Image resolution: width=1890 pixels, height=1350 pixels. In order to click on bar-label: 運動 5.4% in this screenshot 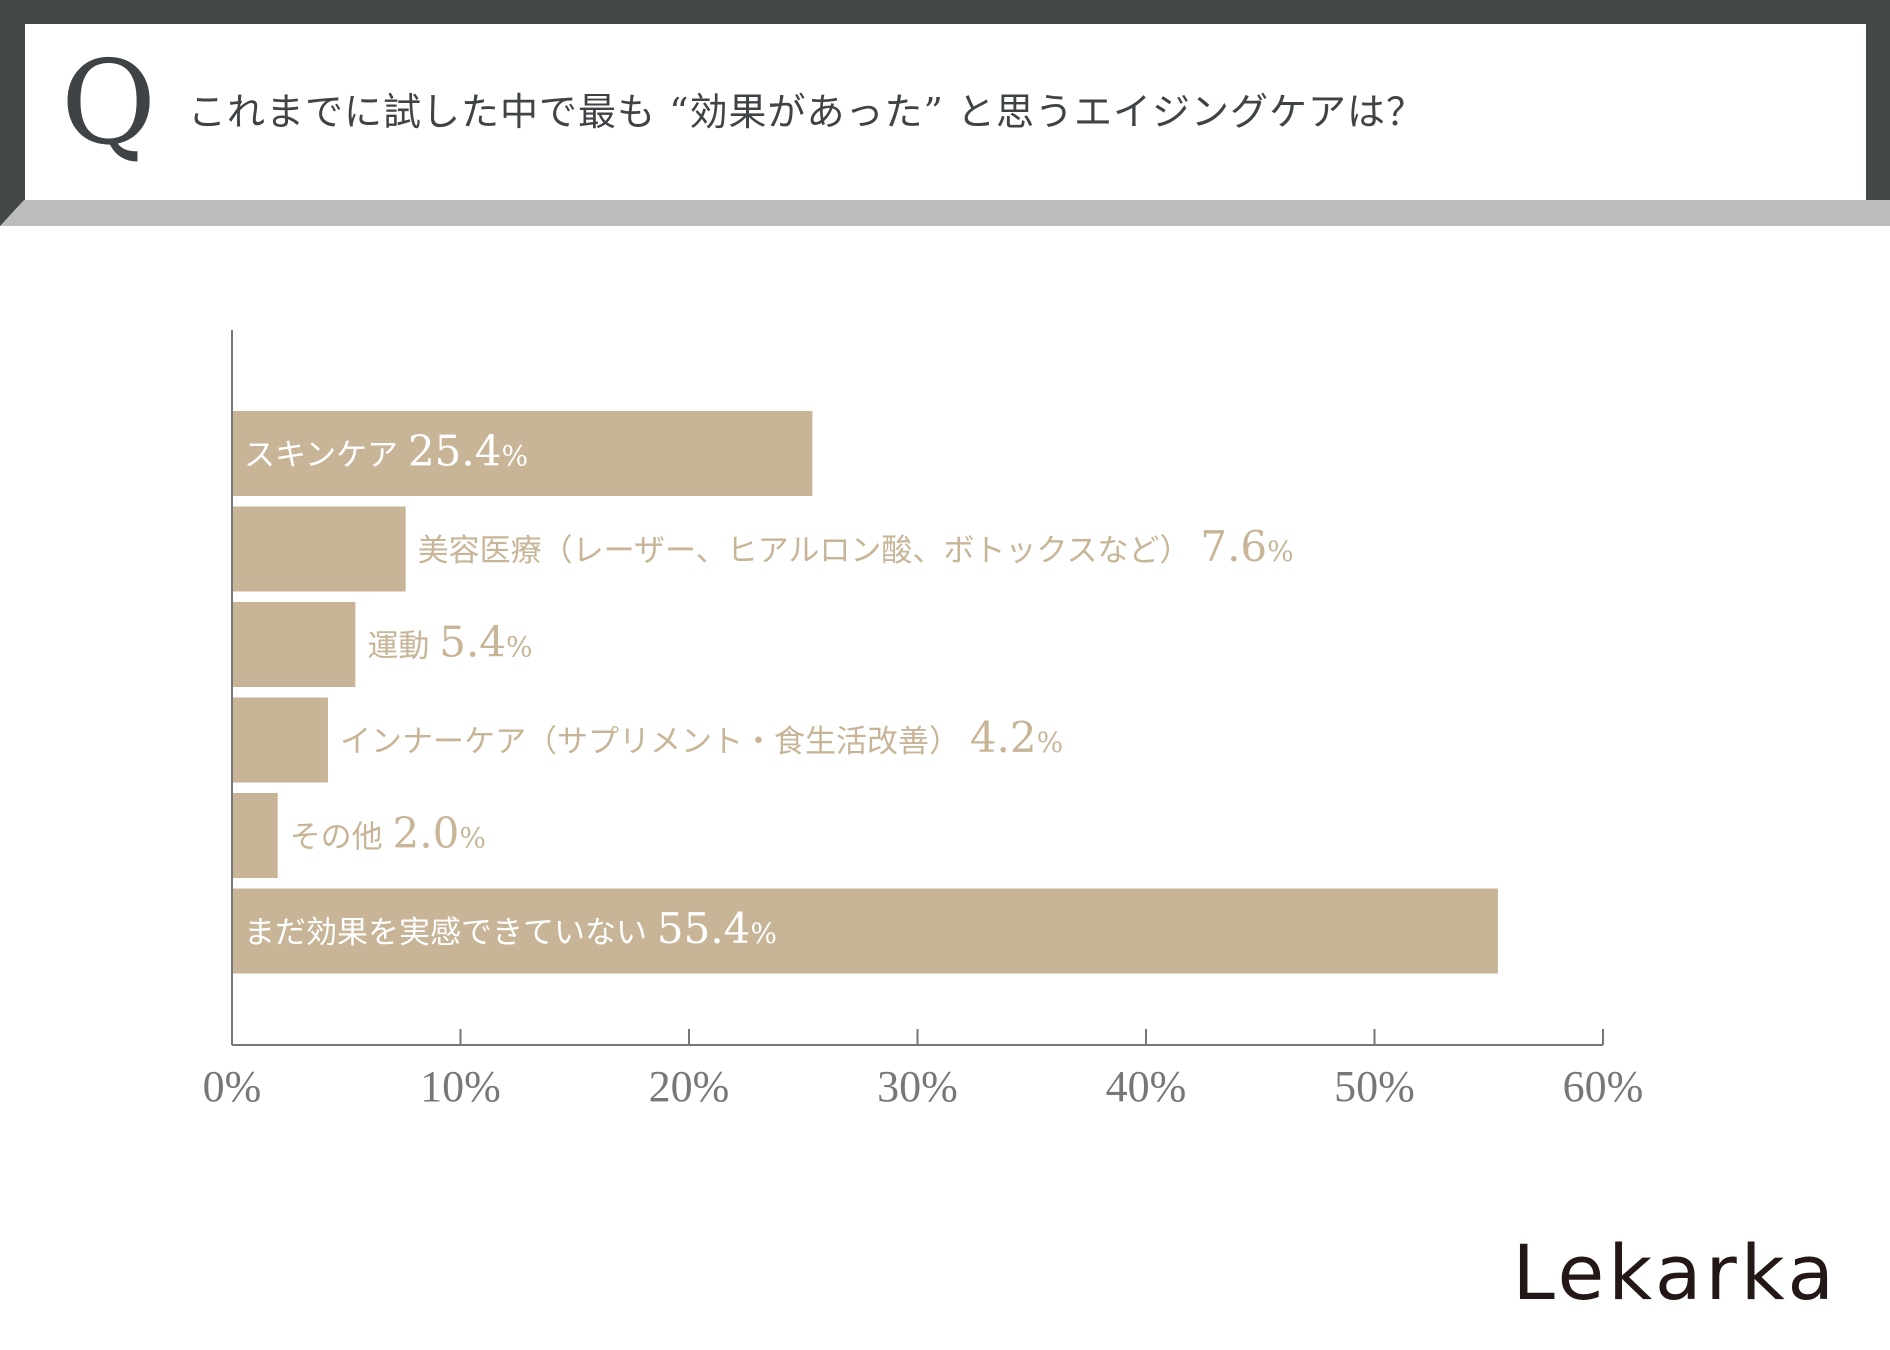, I will do `click(449, 642)`.